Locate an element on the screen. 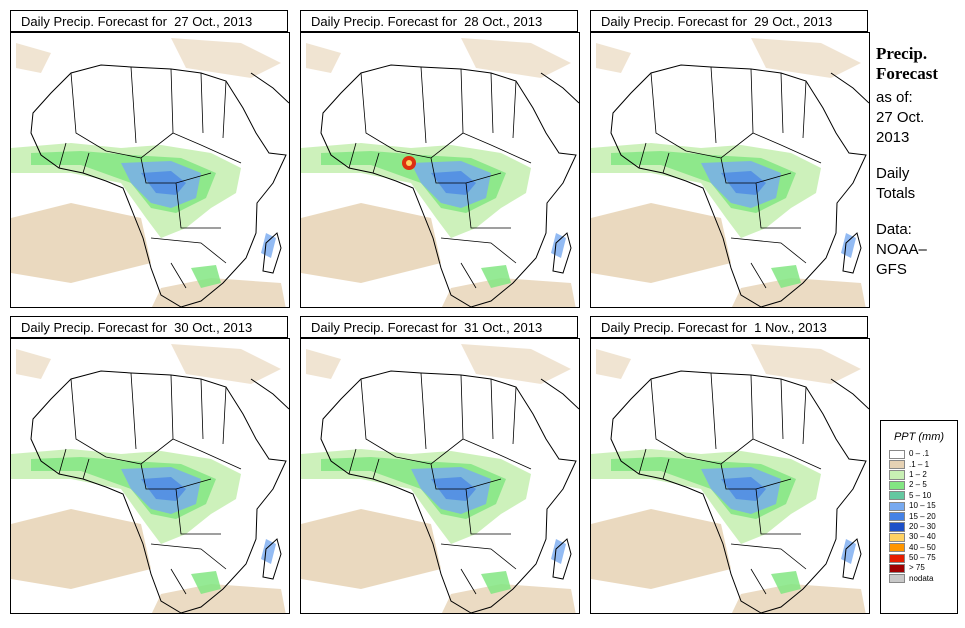 Image resolution: width=965 pixels, height=628 pixels. period-label-2: Totals is located at coordinates (896, 193).